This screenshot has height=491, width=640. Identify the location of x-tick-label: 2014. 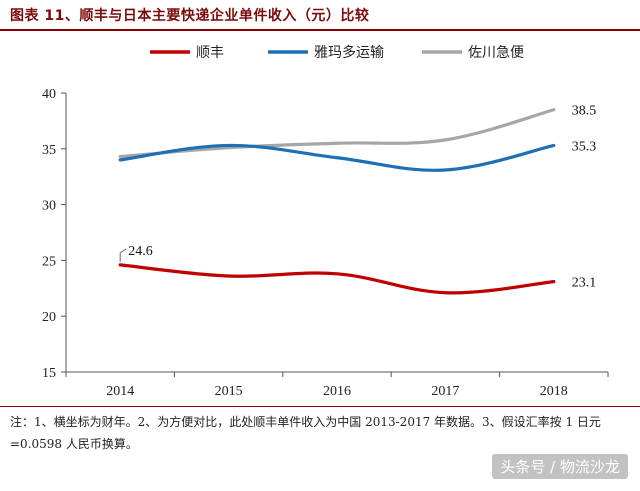
(120, 391).